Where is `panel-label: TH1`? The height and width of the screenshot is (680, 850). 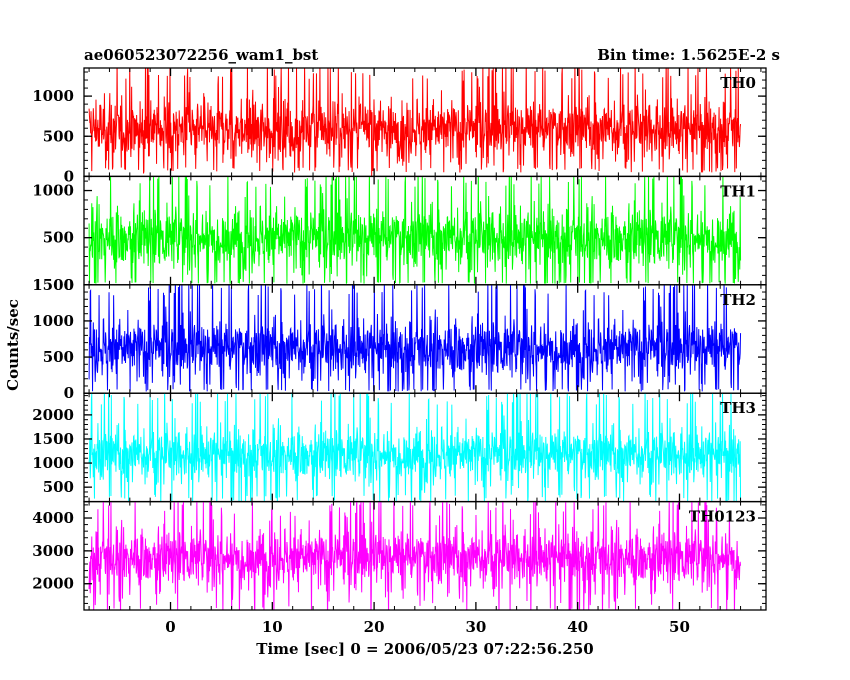 panel-label: TH1 is located at coordinates (738, 191).